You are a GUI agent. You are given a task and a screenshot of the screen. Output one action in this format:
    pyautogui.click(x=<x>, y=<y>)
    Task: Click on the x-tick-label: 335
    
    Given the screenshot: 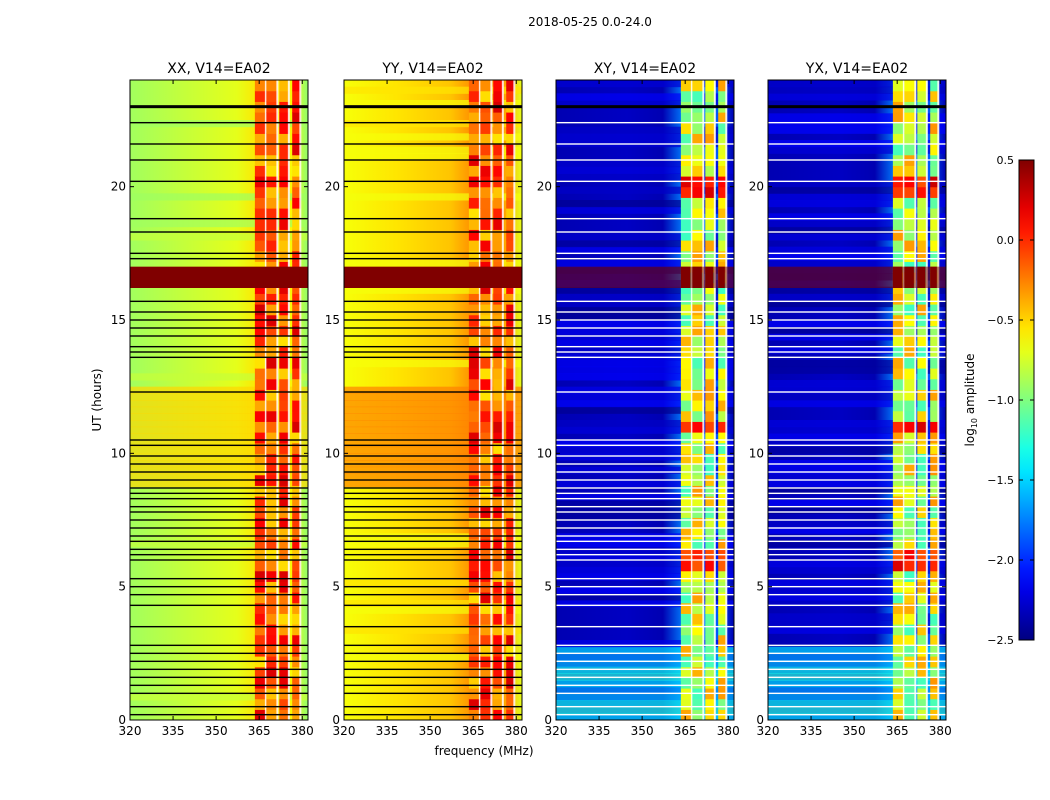 What is the action you would take?
    pyautogui.click(x=811, y=731)
    